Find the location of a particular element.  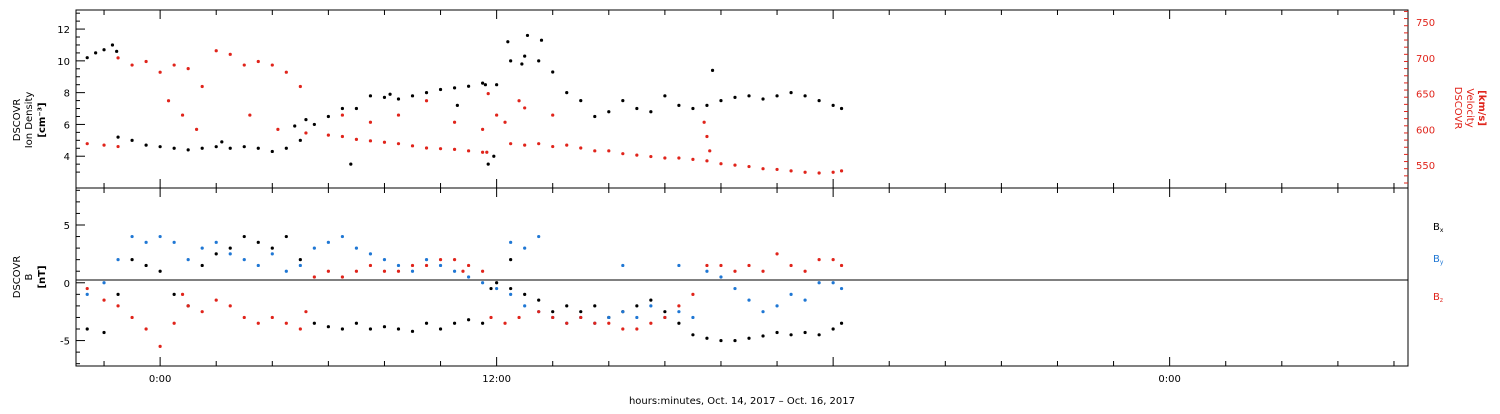

x-tick-label: 12:00 is located at coordinates (496, 379).